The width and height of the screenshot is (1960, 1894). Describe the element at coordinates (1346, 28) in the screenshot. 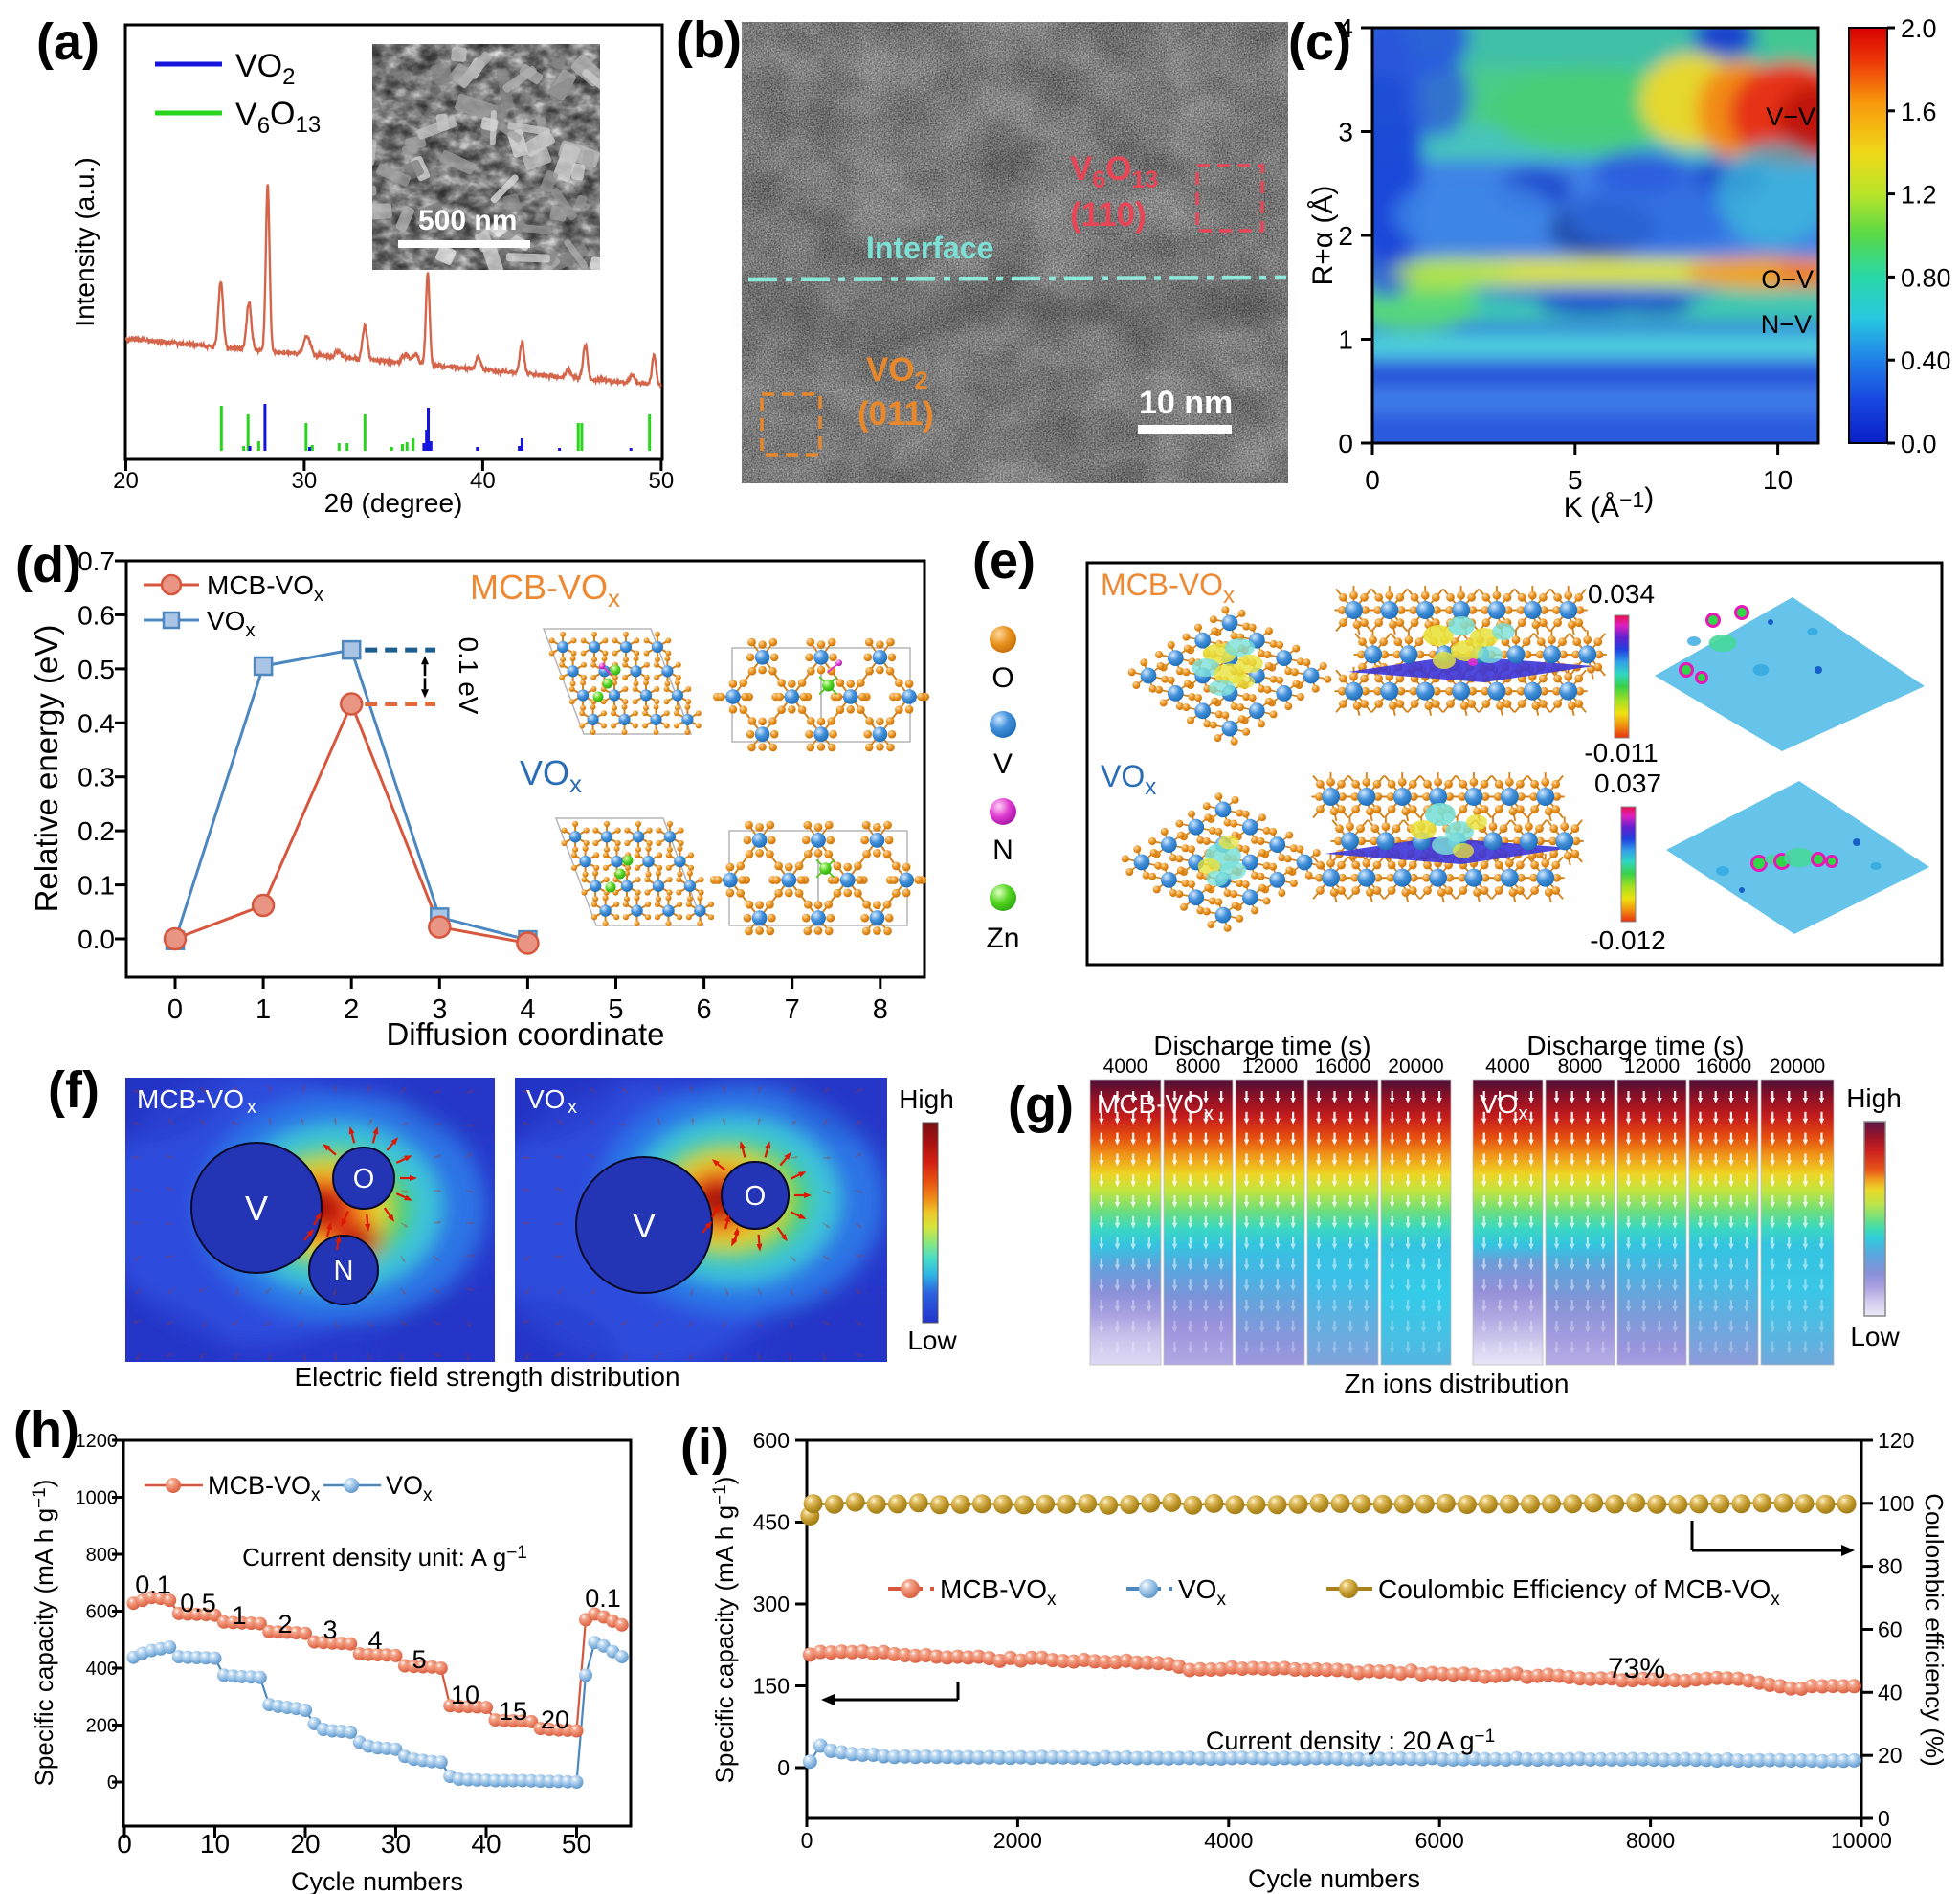

I see `svg-text: 4` at that location.